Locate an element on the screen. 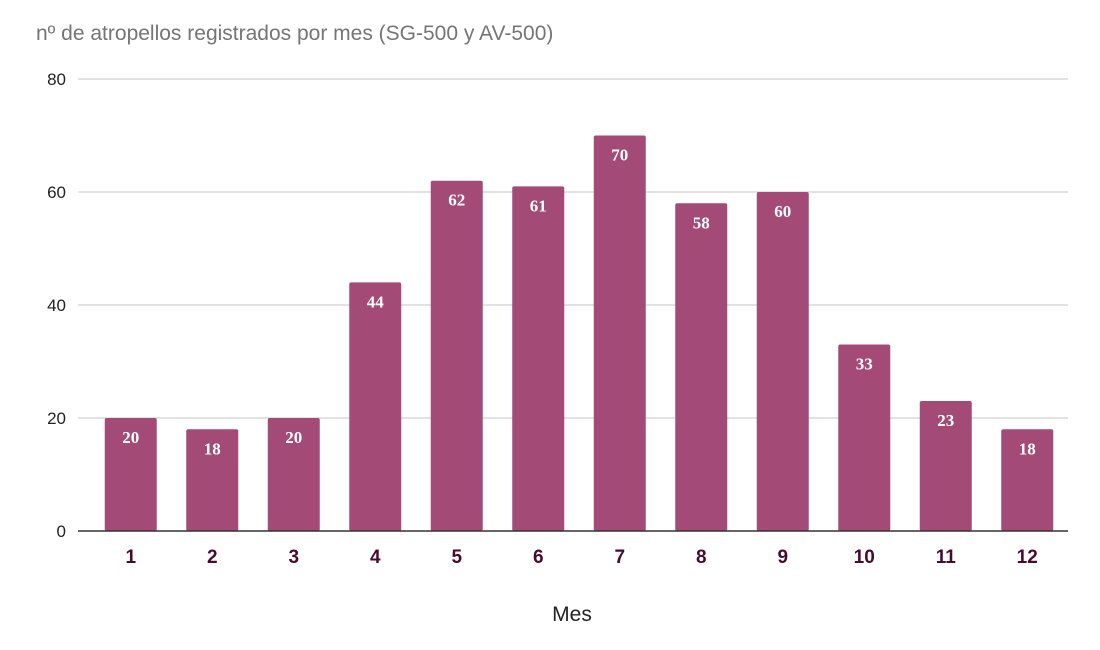  x-tick-label: 1 is located at coordinates (130, 557).